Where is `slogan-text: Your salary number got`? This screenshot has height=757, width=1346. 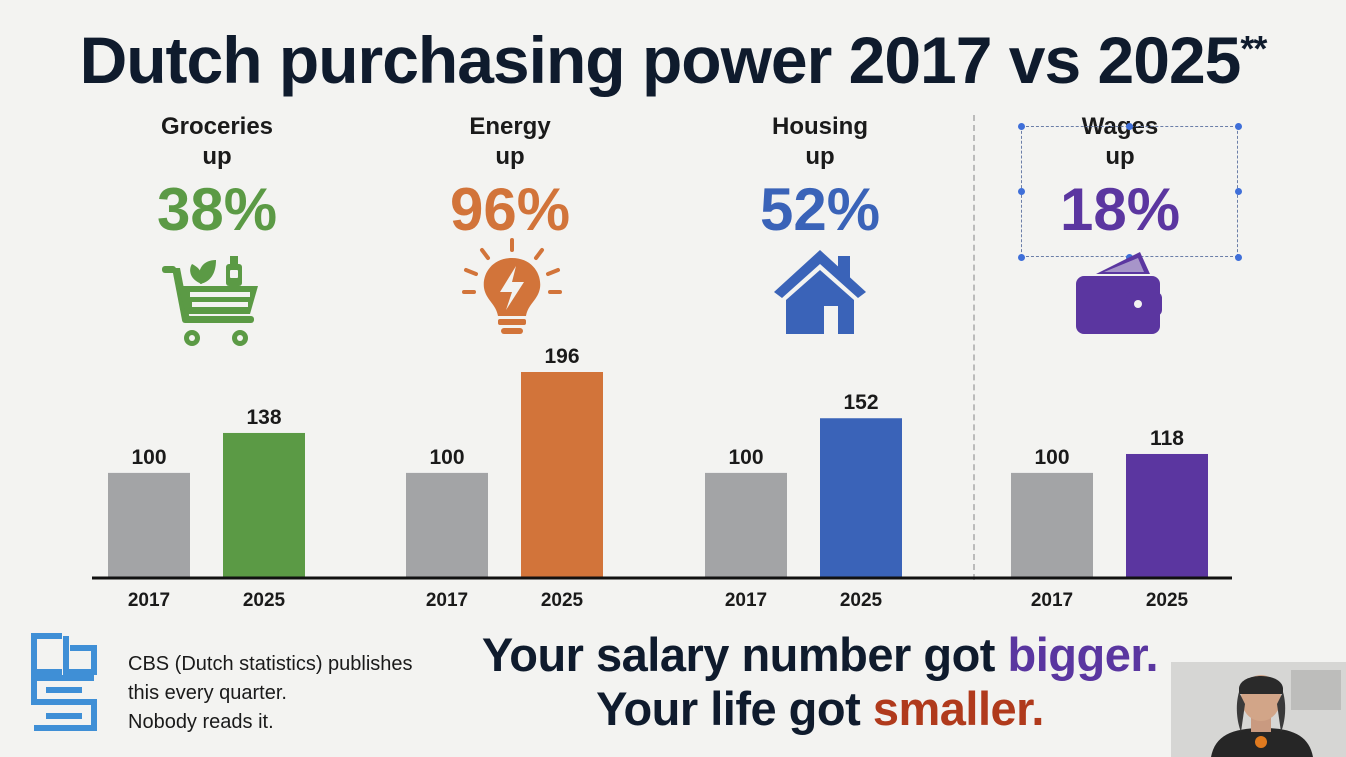
slogan-text: Your salary number got is located at coordinates (744, 654).